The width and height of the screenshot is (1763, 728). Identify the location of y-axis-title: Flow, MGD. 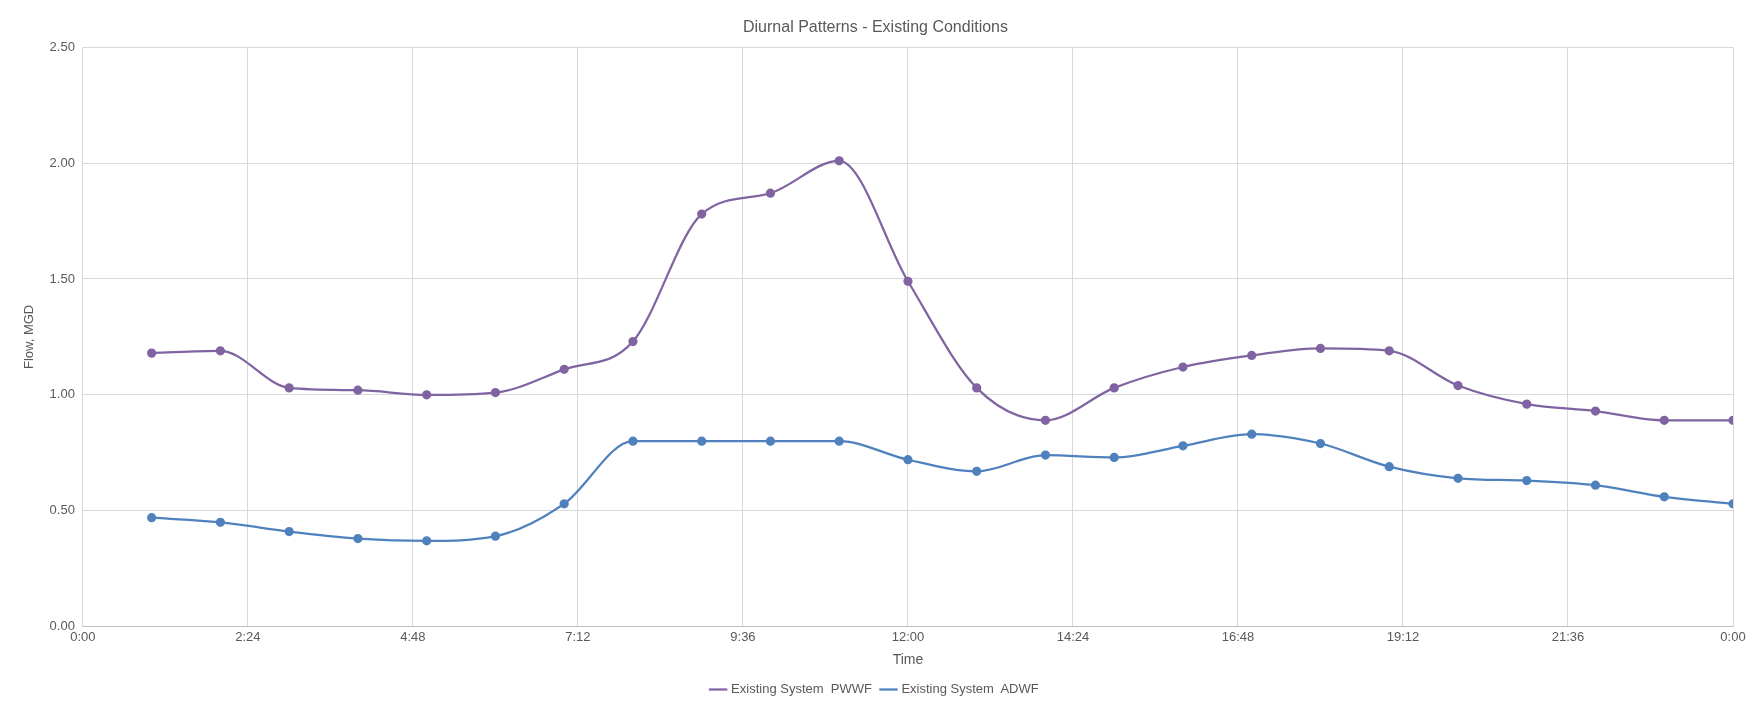
(29, 337).